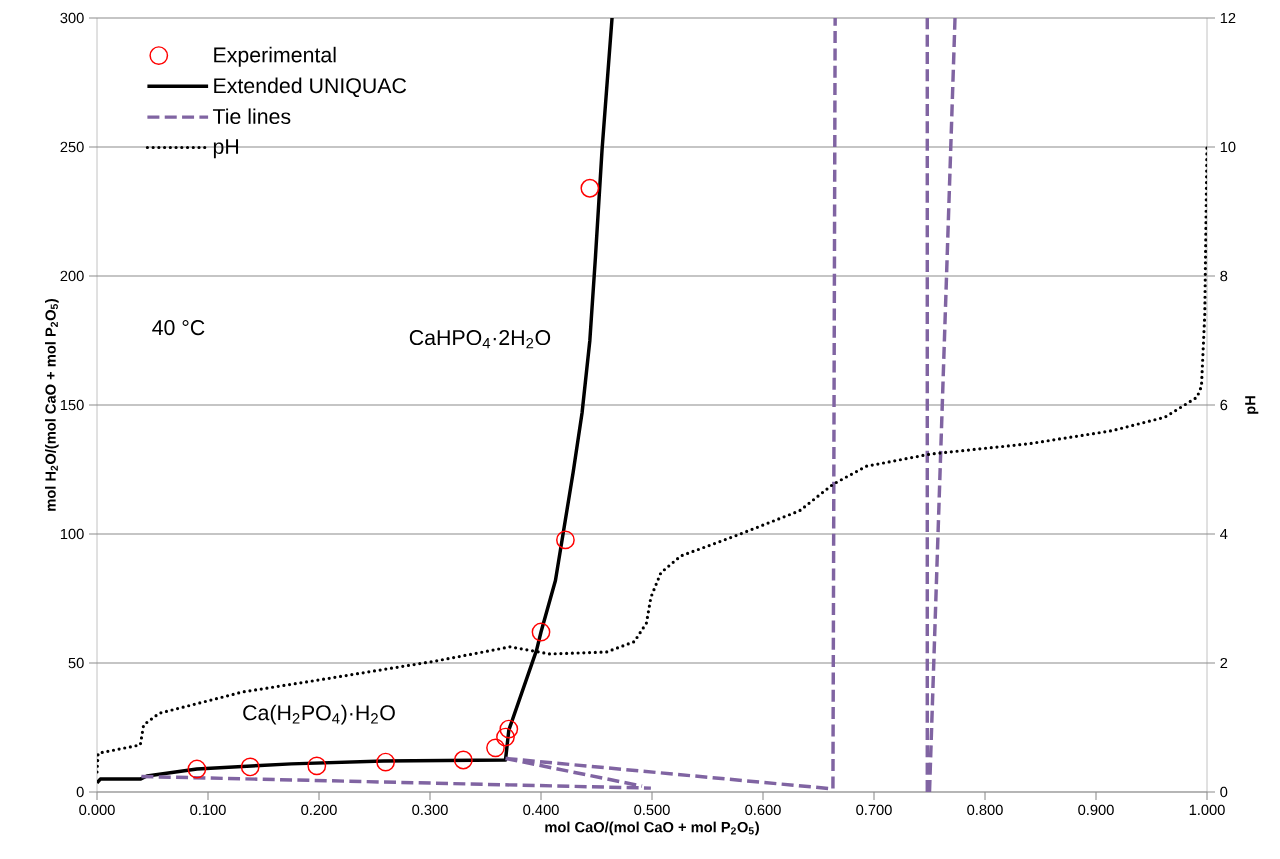  I want to click on y-tick-label: 250, so click(72, 147).